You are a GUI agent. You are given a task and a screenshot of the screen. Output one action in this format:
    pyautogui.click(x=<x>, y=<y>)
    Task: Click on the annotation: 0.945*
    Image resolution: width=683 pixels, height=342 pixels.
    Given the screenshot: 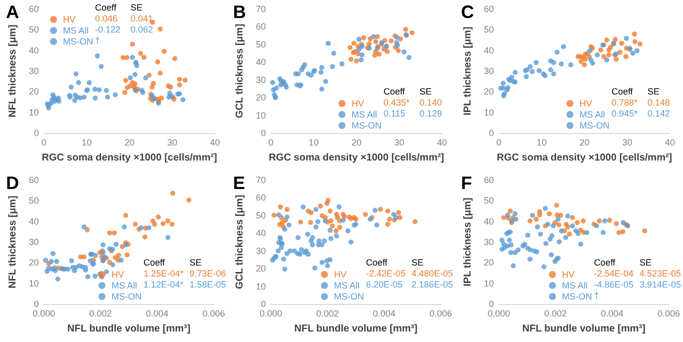 What is the action you would take?
    pyautogui.click(x=624, y=113)
    